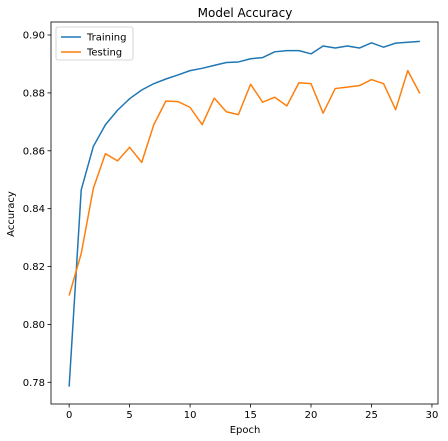 Image resolution: width=448 pixels, height=441 pixels. What do you see at coordinates (129, 415) in the screenshot?
I see `x-tick-label: 5` at bounding box center [129, 415].